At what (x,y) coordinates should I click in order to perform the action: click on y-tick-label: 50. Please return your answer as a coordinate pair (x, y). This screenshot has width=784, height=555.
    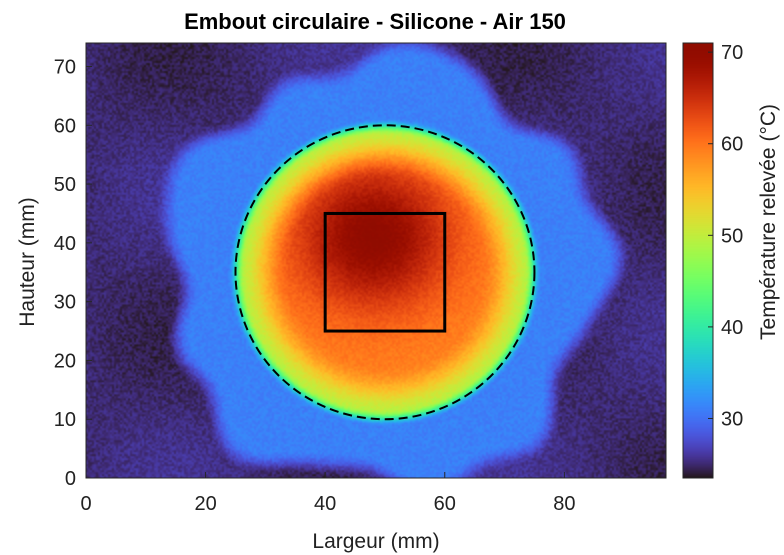
    Looking at the image, I should click on (65, 185).